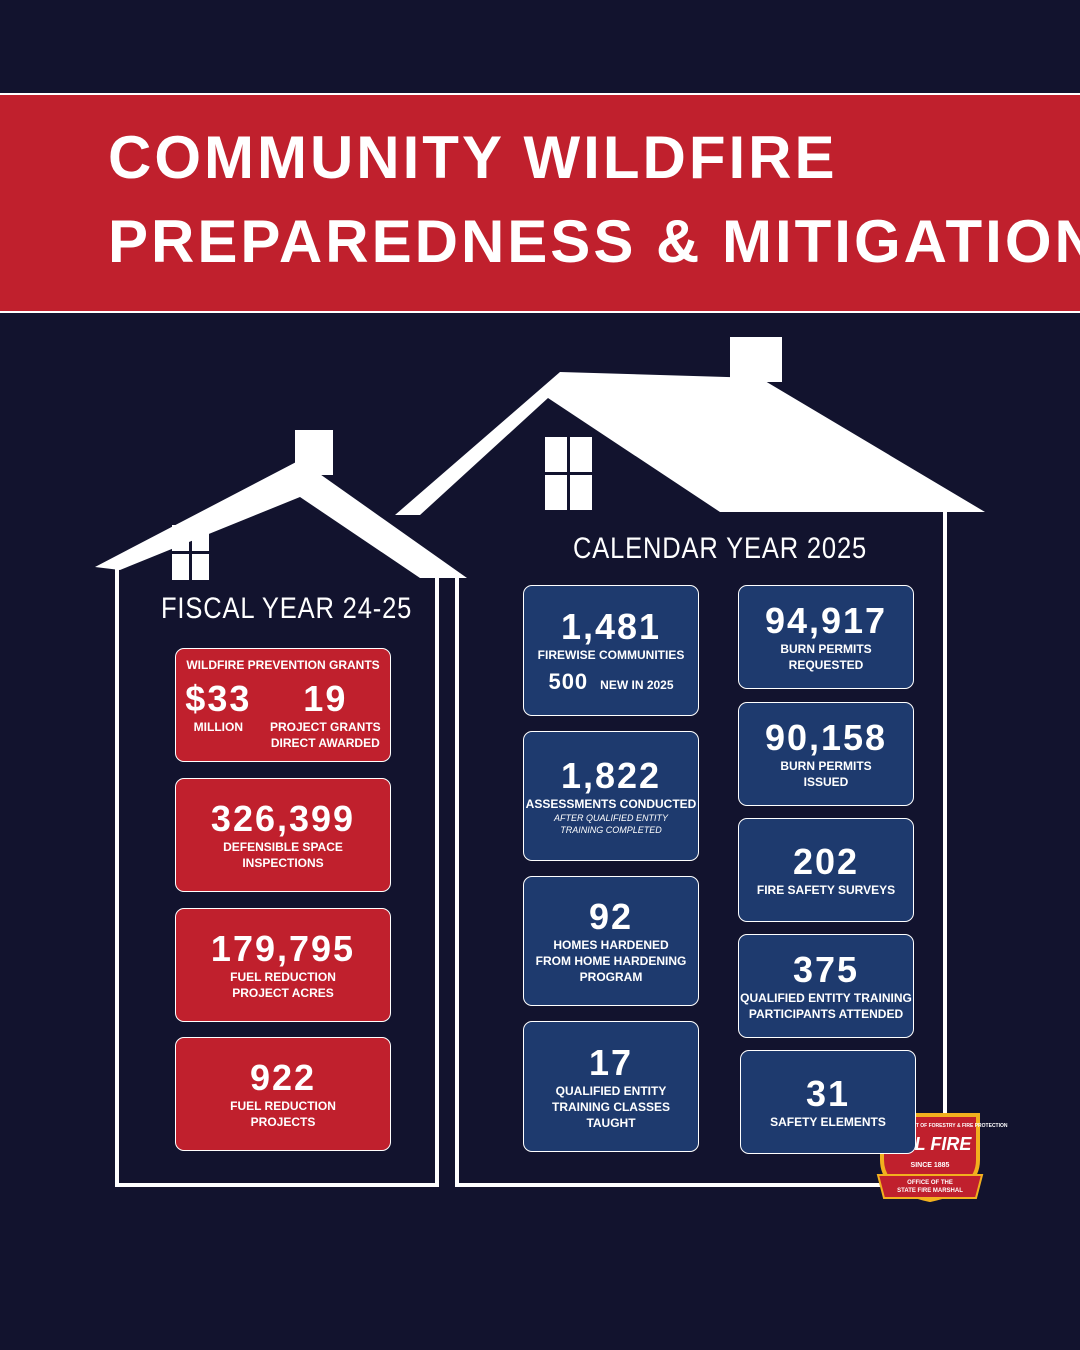 The height and width of the screenshot is (1350, 1080). I want to click on stat-card: 202 FIRE SAFETY SURVEYS, so click(826, 870).